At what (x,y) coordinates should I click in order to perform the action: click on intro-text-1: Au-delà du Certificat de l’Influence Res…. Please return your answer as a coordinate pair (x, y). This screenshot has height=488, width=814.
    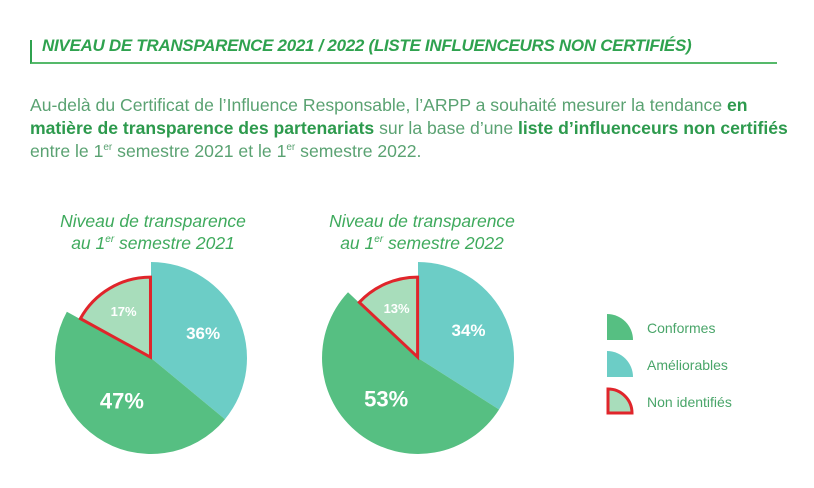
    Looking at the image, I should click on (378, 105).